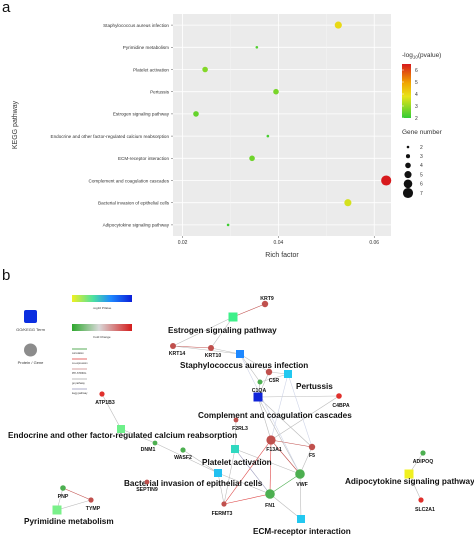 This screenshot has width=474, height=536. Describe the element at coordinates (288, 374) in the screenshot. I see `term-node-pertussis` at that location.